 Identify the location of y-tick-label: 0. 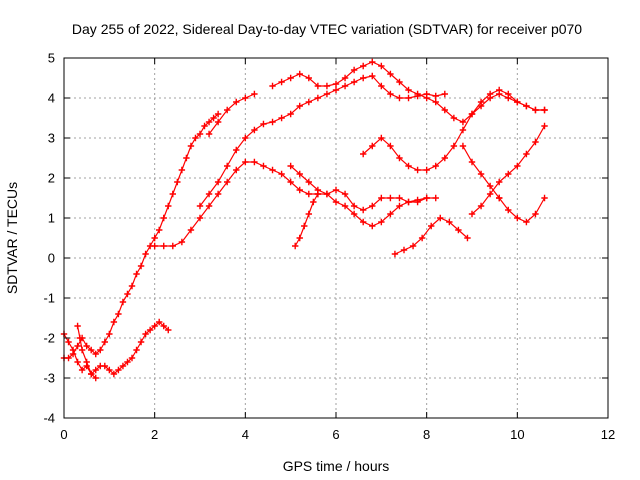
(51, 258).